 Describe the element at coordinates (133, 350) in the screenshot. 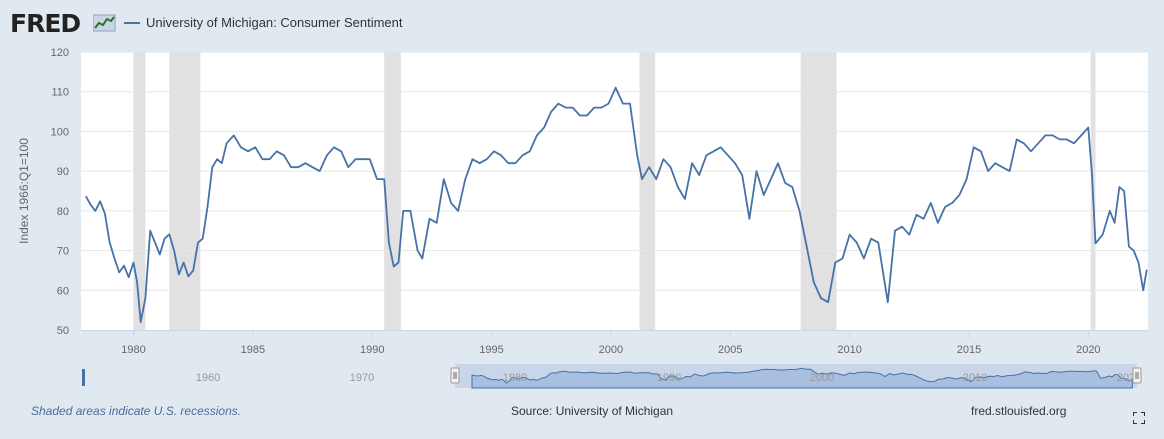

I see `x-tick-label: 1980` at that location.